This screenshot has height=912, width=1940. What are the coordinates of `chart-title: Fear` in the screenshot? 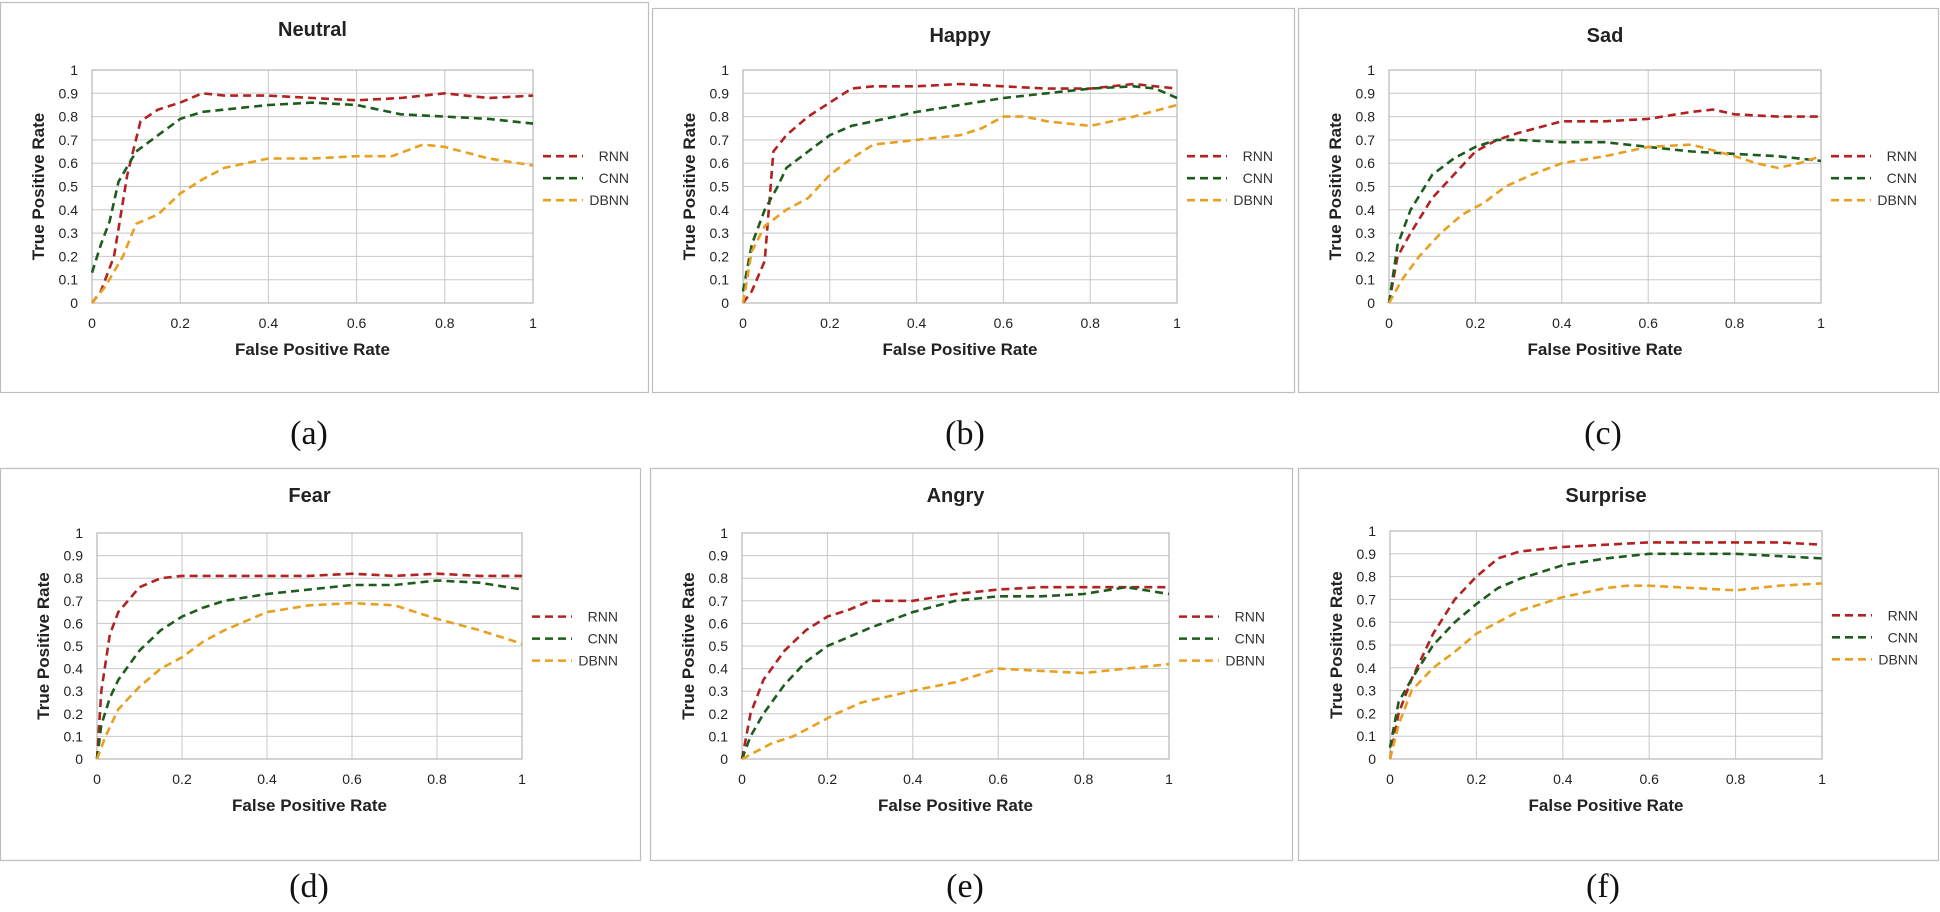 It's located at (309, 496).